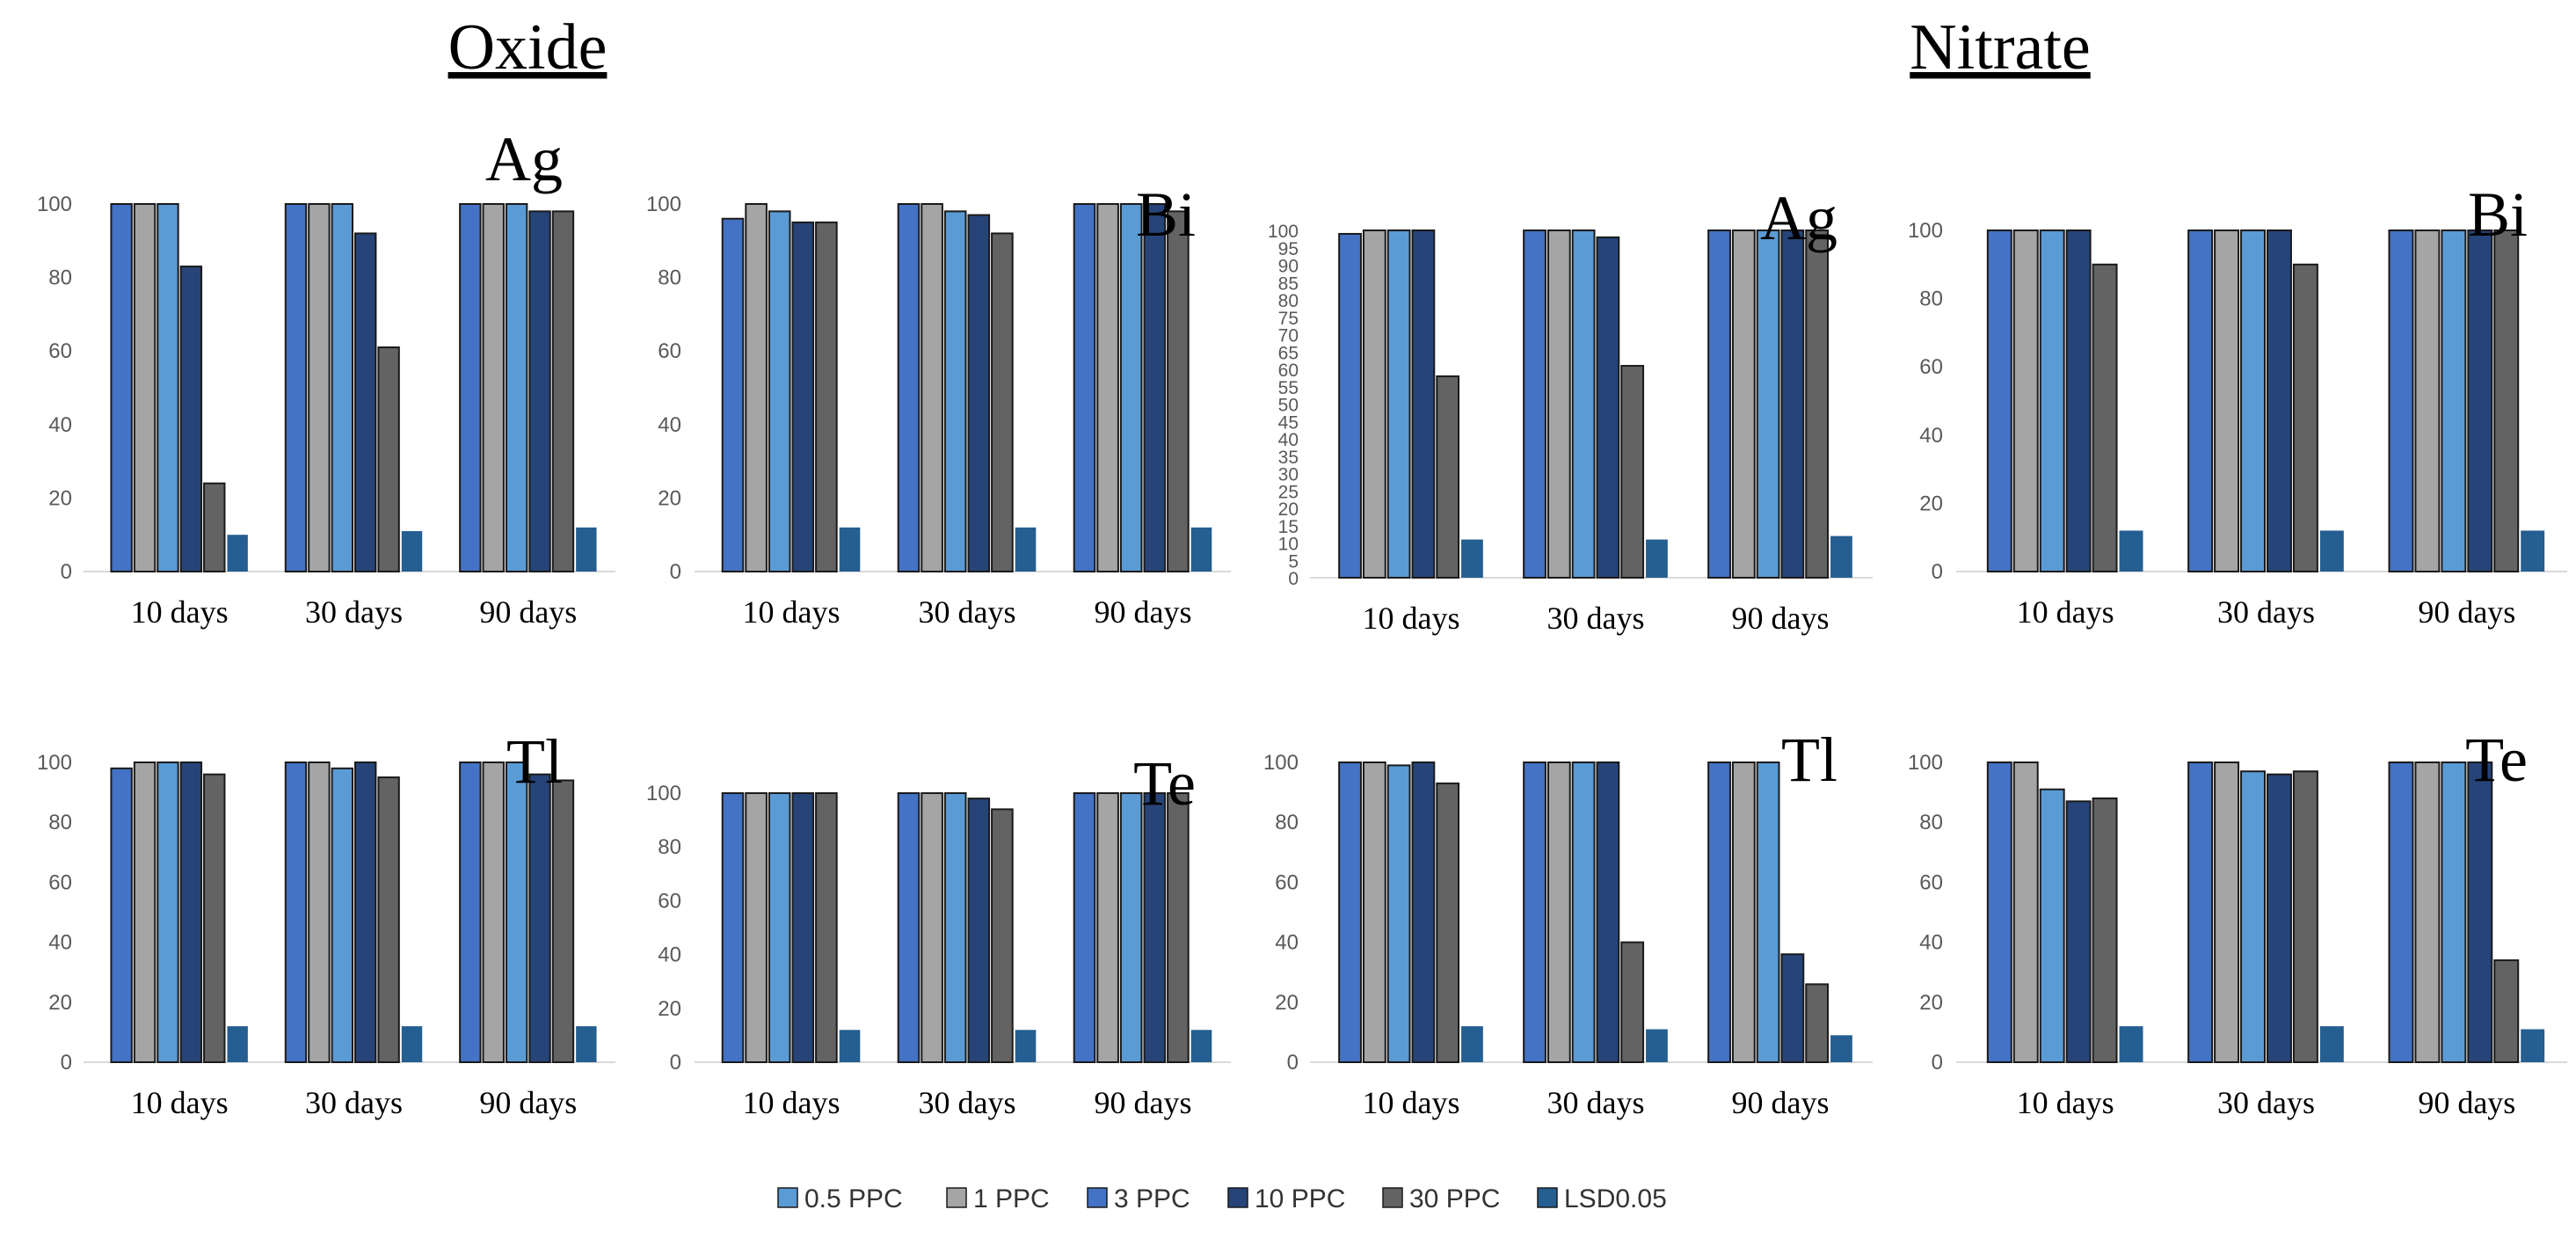 This screenshot has height=1246, width=2576. I want to click on chart-panel-1: 0 20 40 60 80 100 10 days 30 days 90 days Ag, so click(326, 377).